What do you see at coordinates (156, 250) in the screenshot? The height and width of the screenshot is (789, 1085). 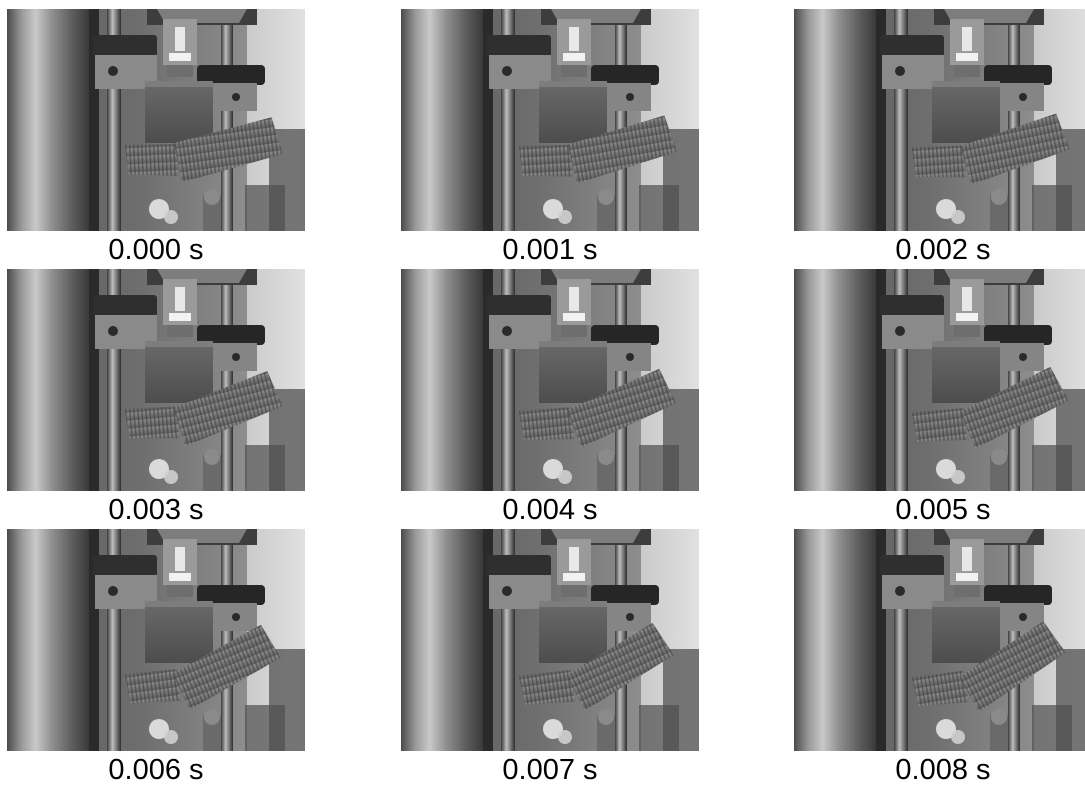 I see `frame-timestamp-label: 0.000 s` at bounding box center [156, 250].